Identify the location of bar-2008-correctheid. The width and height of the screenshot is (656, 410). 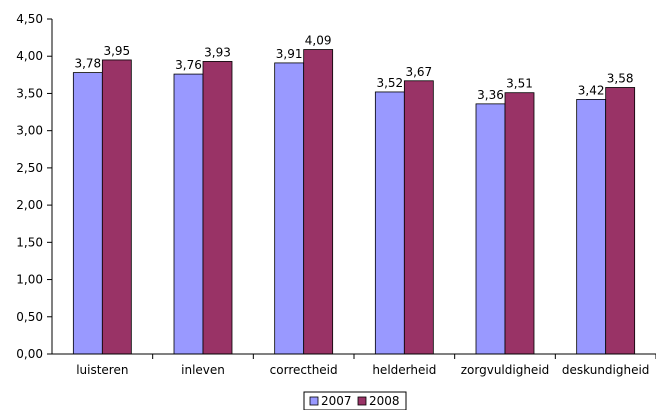
(318, 202).